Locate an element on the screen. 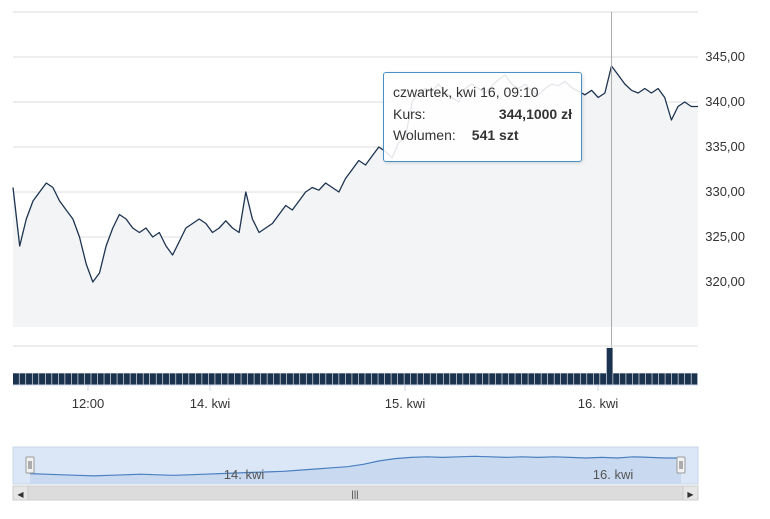 This screenshot has height=519, width=770. scrollbar-left-button is located at coordinates (20, 493).